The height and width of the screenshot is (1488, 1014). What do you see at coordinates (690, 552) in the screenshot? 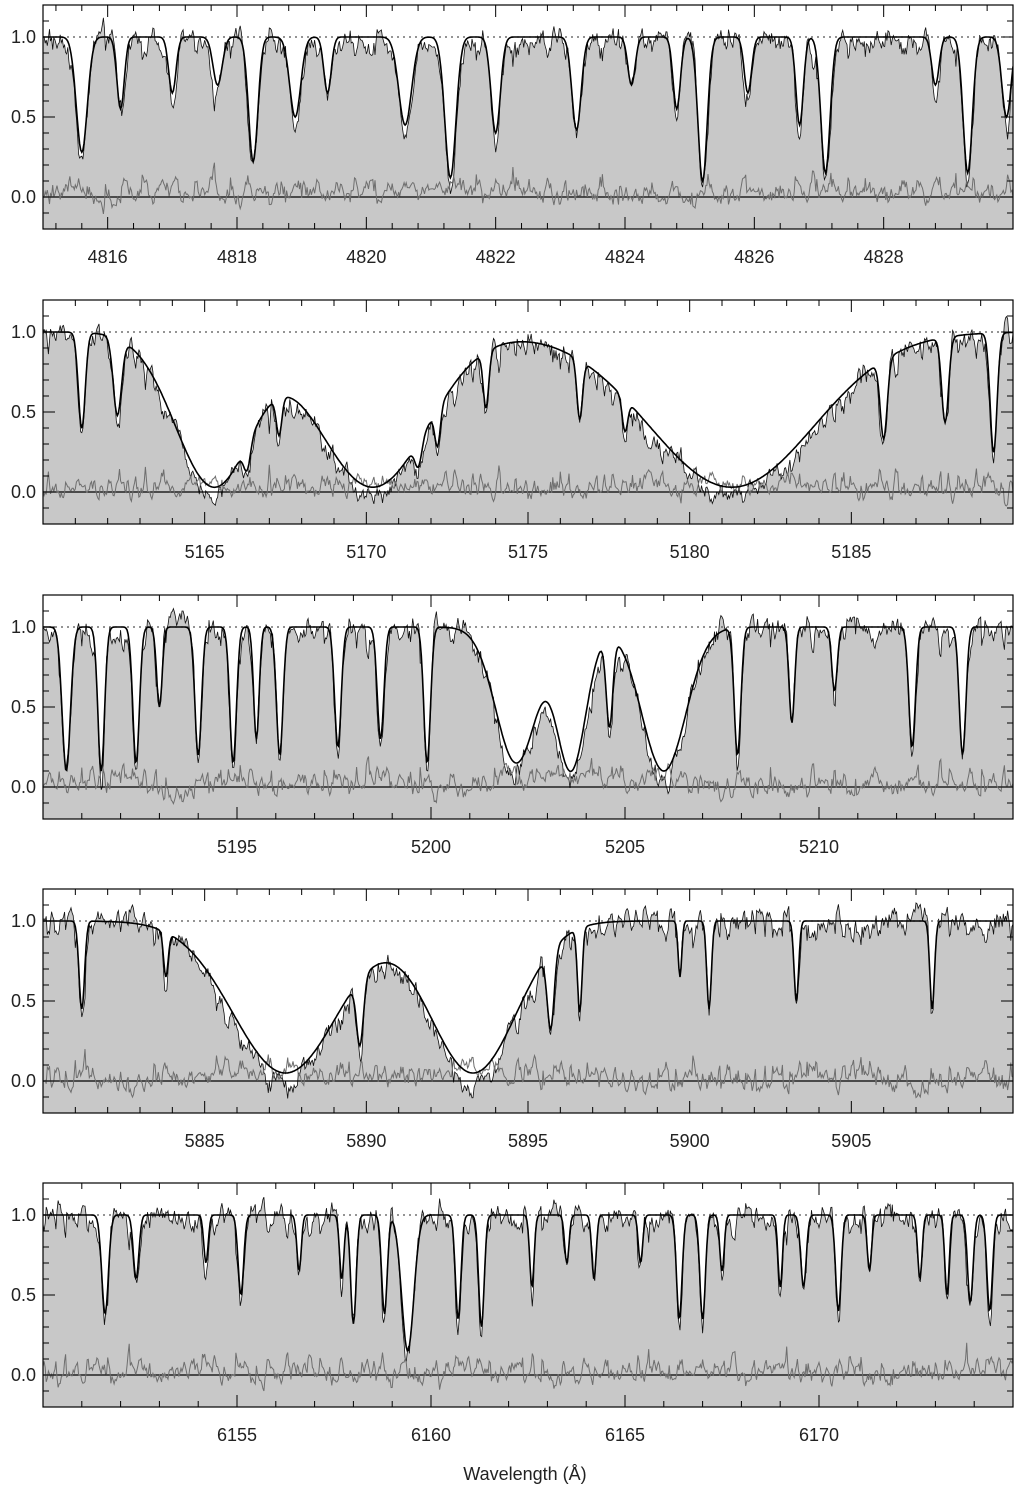
I see `x-tick-label: 5180` at bounding box center [690, 552].